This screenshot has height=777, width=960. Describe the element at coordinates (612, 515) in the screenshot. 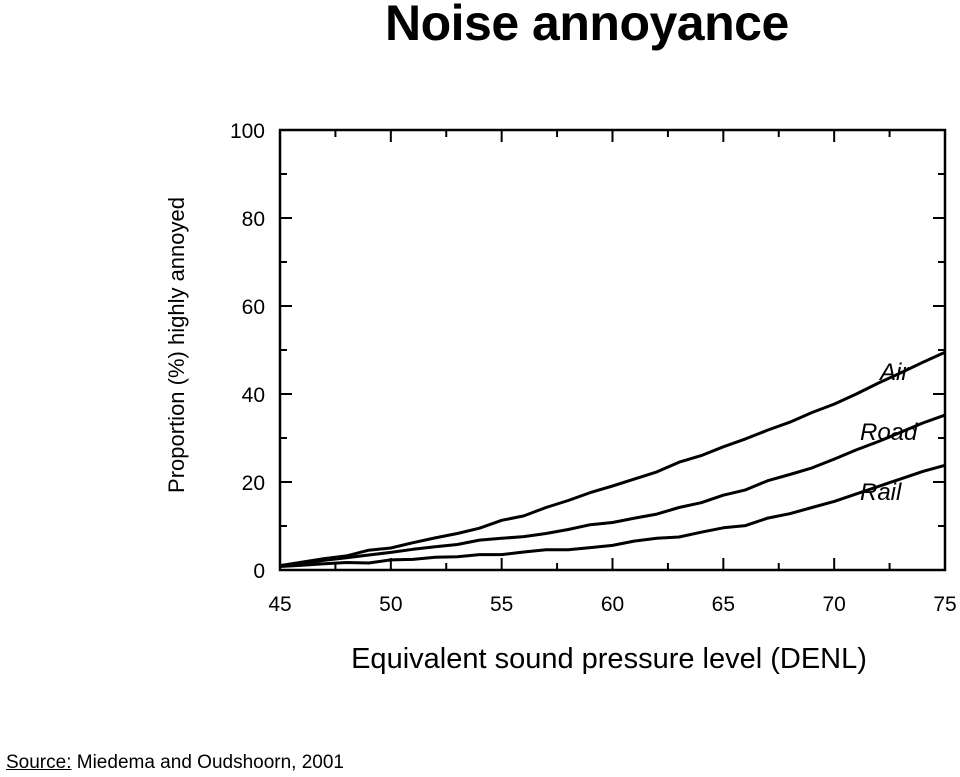

I see `series-line-rail` at that location.